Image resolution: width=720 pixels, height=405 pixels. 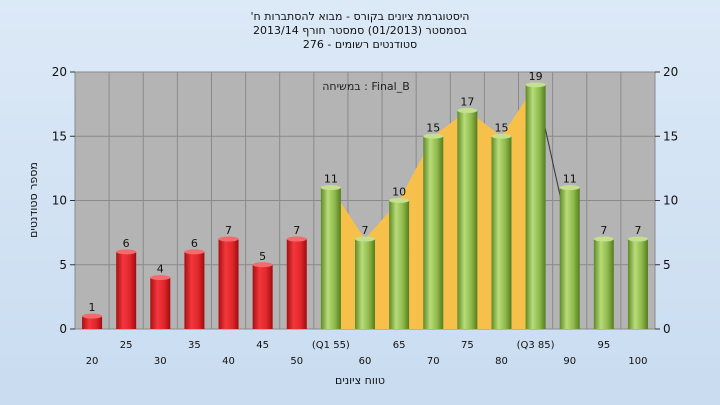 What do you see at coordinates (360, 44) in the screenshot?
I see `title-line-3: סטודנטים רשומים - 276` at bounding box center [360, 44].